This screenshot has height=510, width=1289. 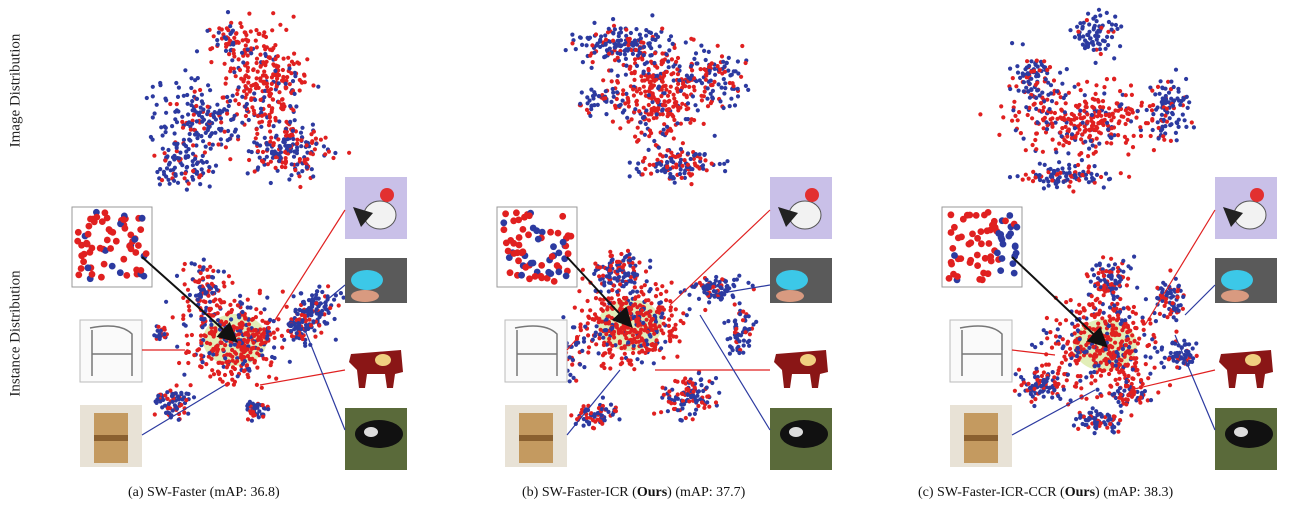 What do you see at coordinates (376, 439) in the screenshot?
I see `thumbnail-cow-photo` at bounding box center [376, 439].